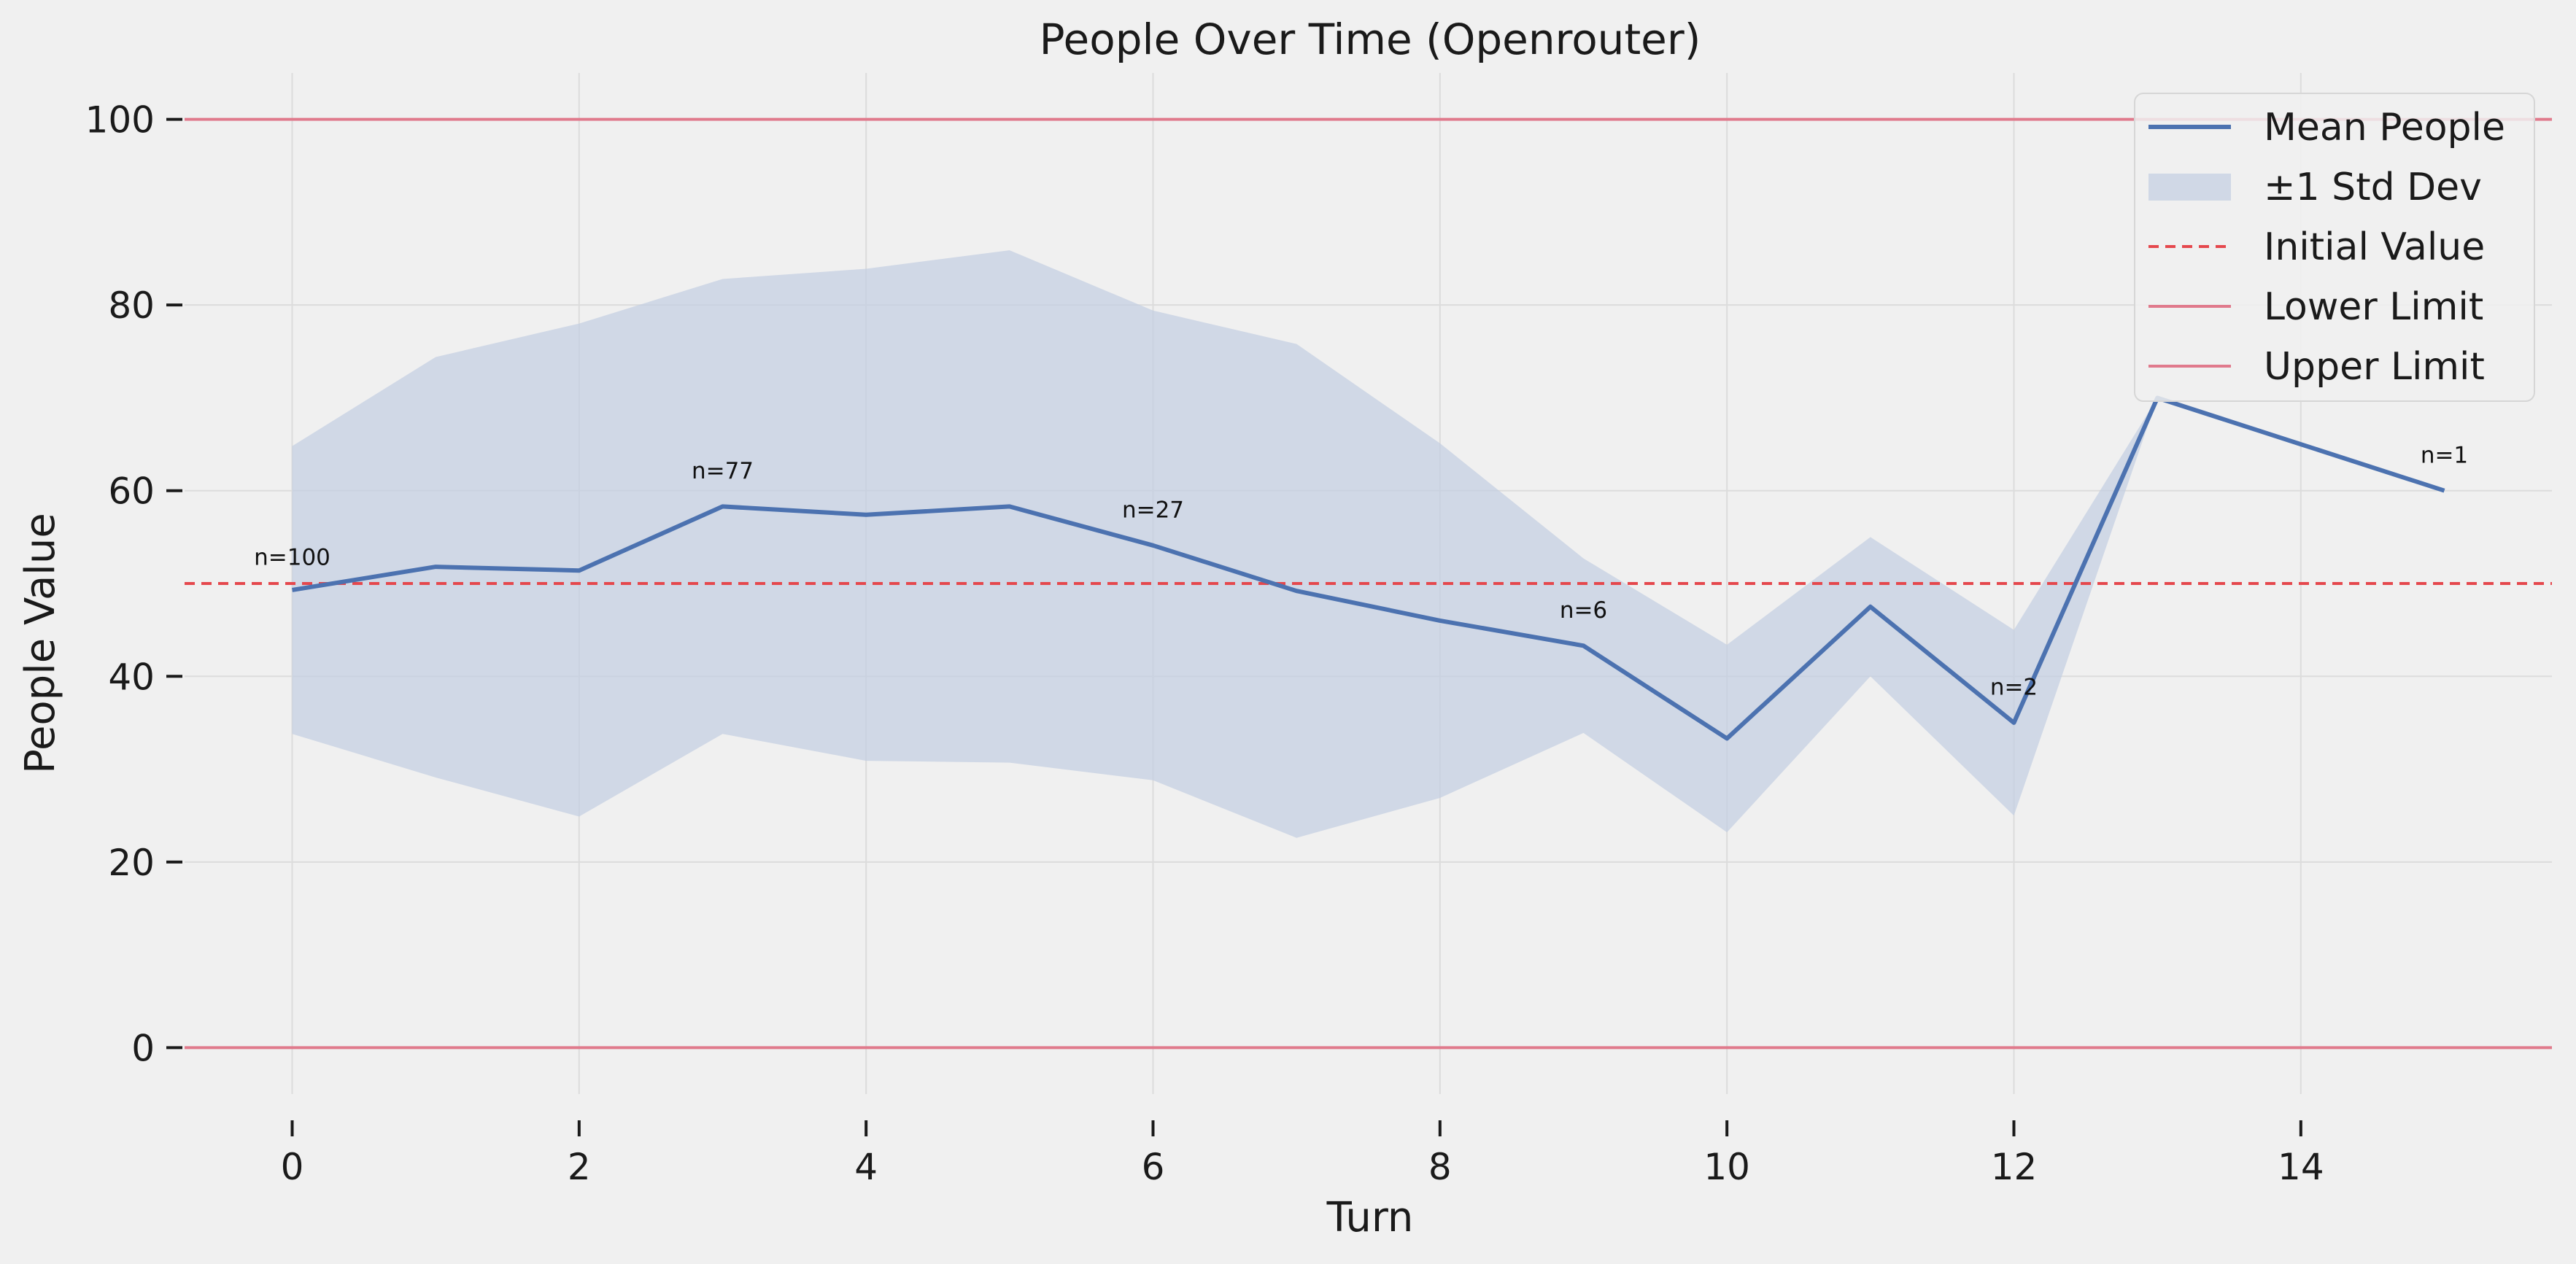  Describe the element at coordinates (1370, 39) in the screenshot. I see `chart-title: People Over Time (Openrouter)` at that location.